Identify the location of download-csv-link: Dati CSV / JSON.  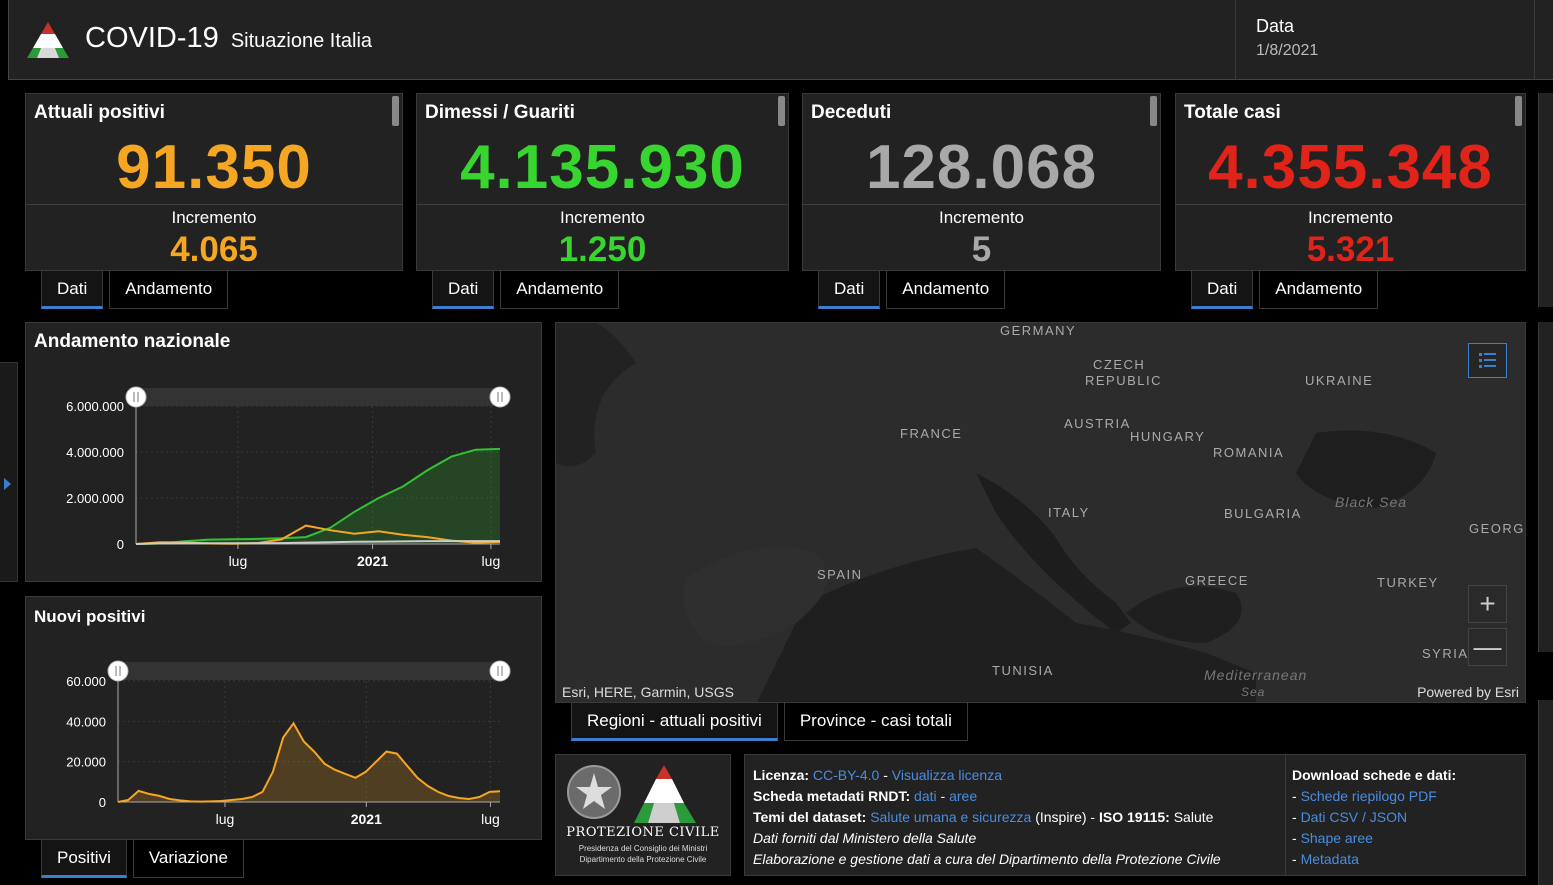
(1354, 817).